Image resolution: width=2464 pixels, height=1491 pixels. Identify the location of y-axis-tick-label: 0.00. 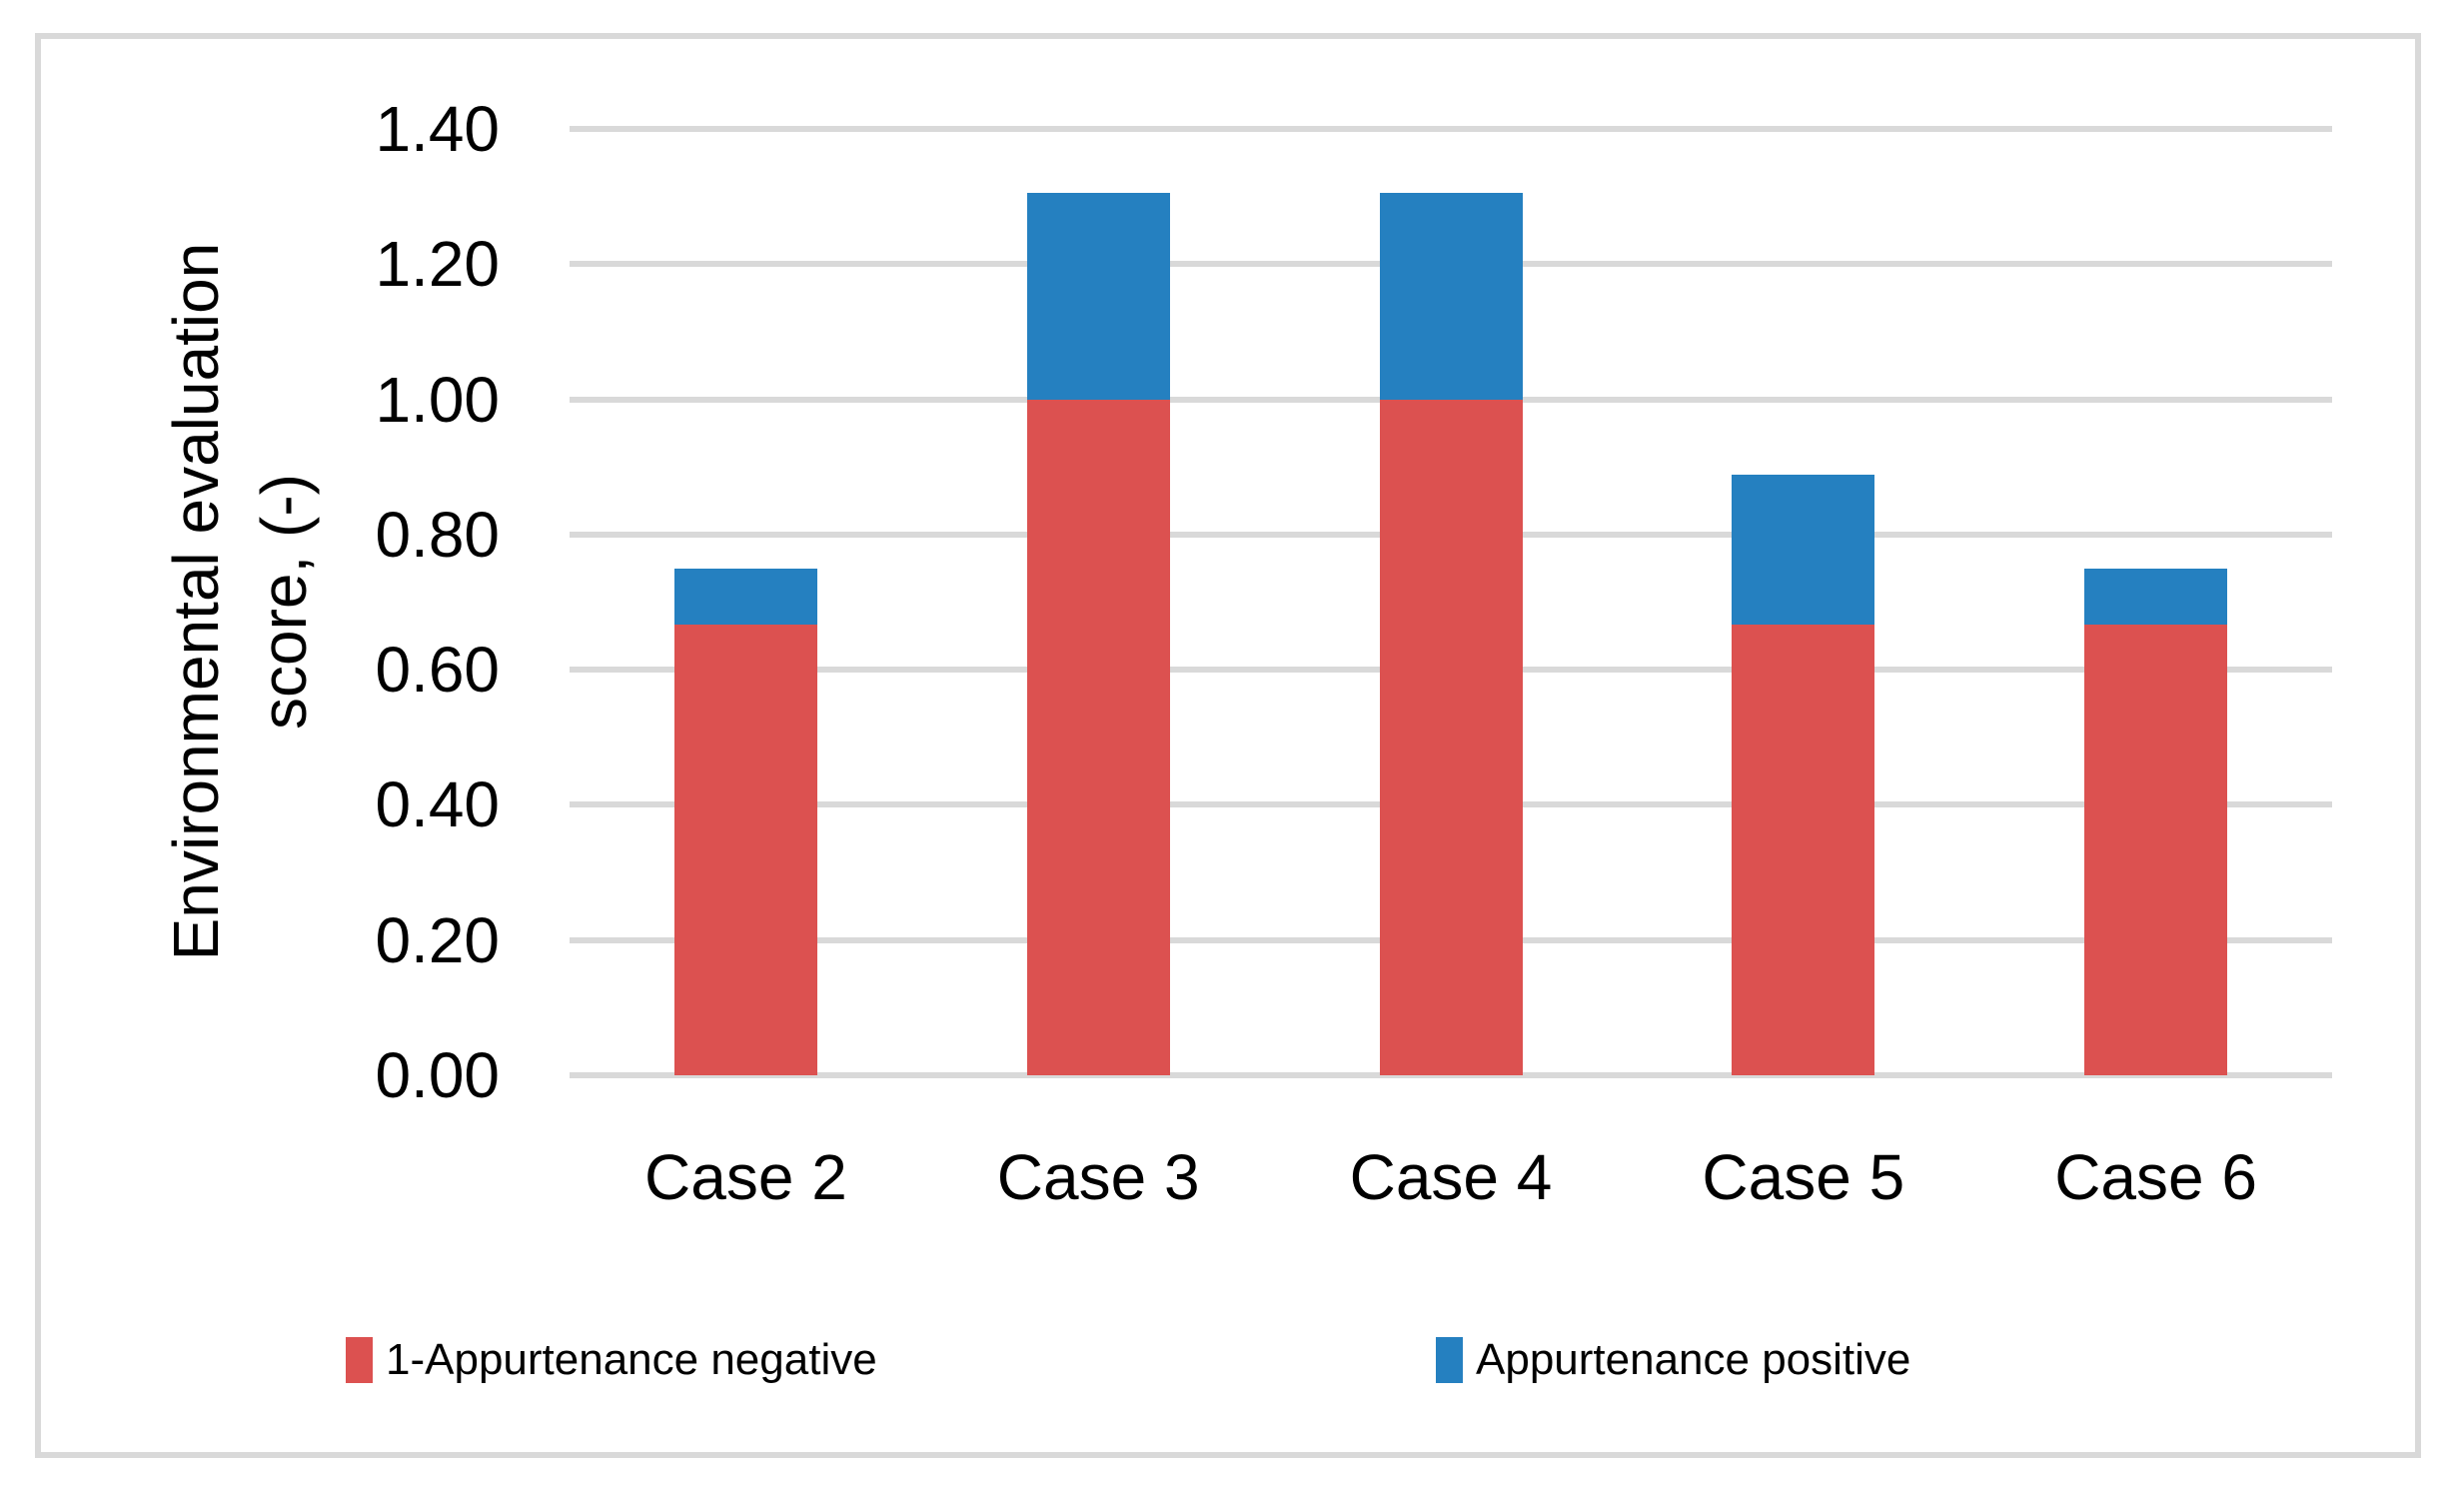
(437, 1075).